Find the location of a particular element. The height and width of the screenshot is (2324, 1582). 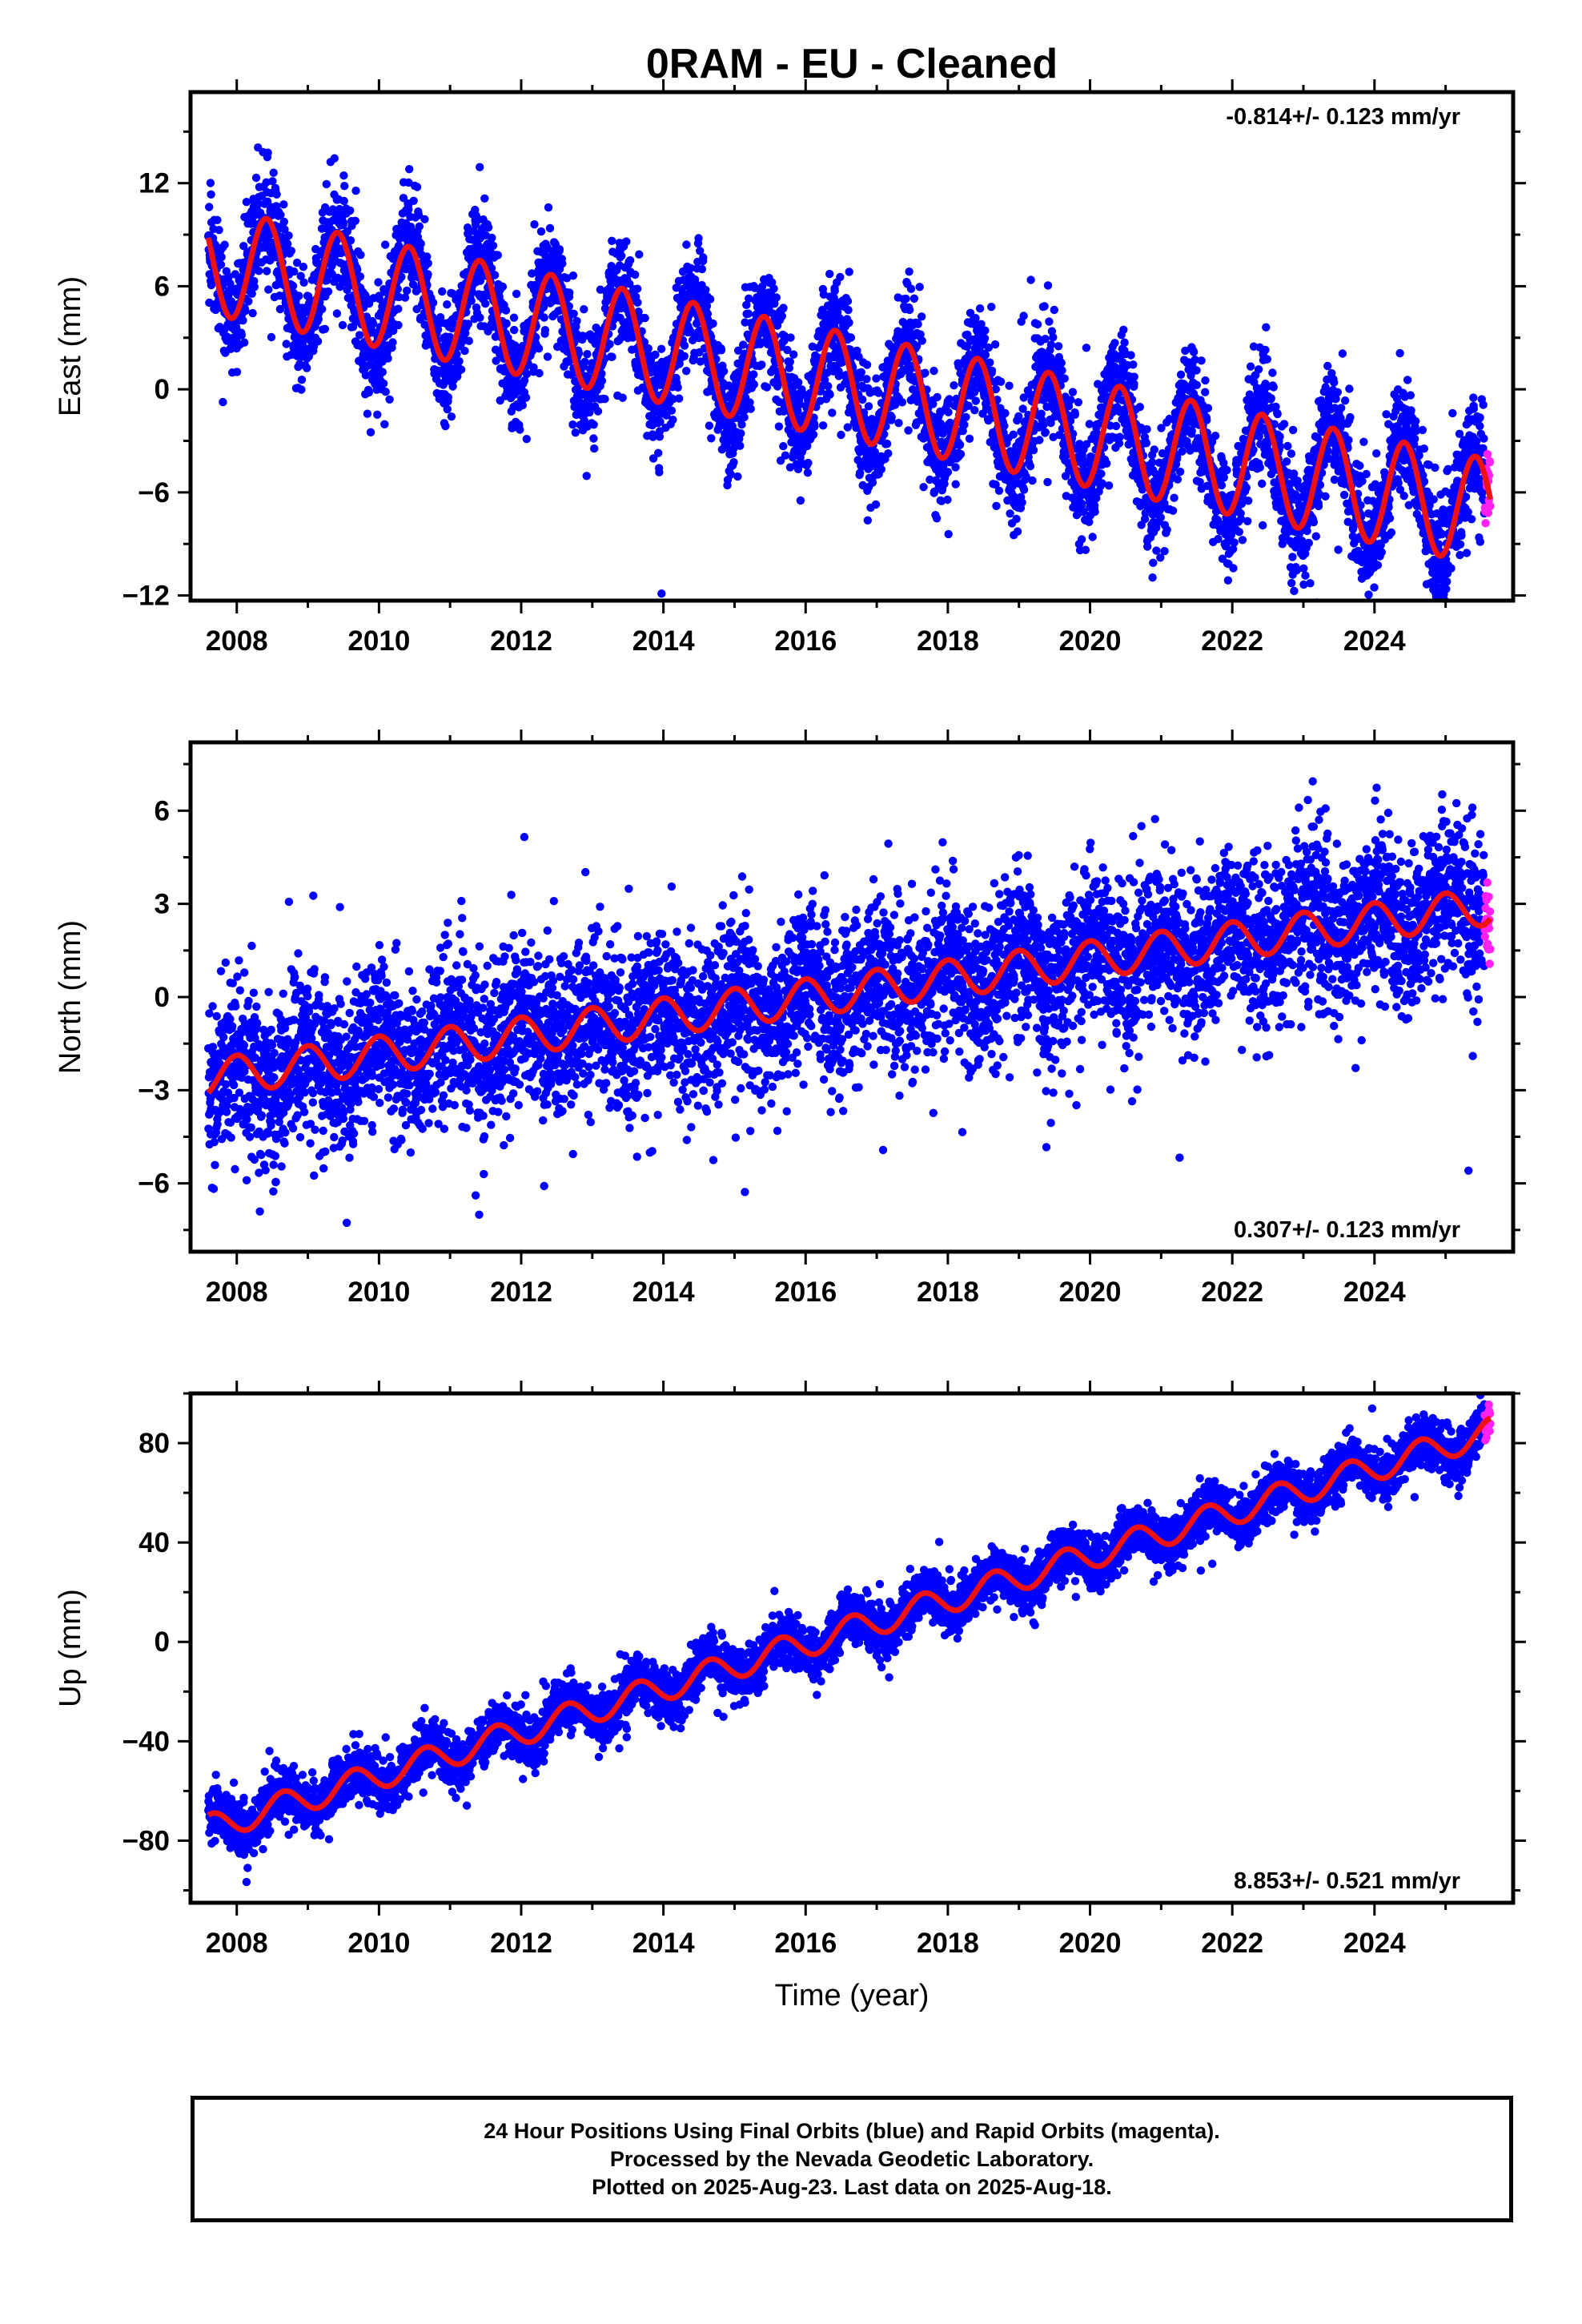

figure-title: 0RAM - EU - Cleaned is located at coordinates (852, 64).